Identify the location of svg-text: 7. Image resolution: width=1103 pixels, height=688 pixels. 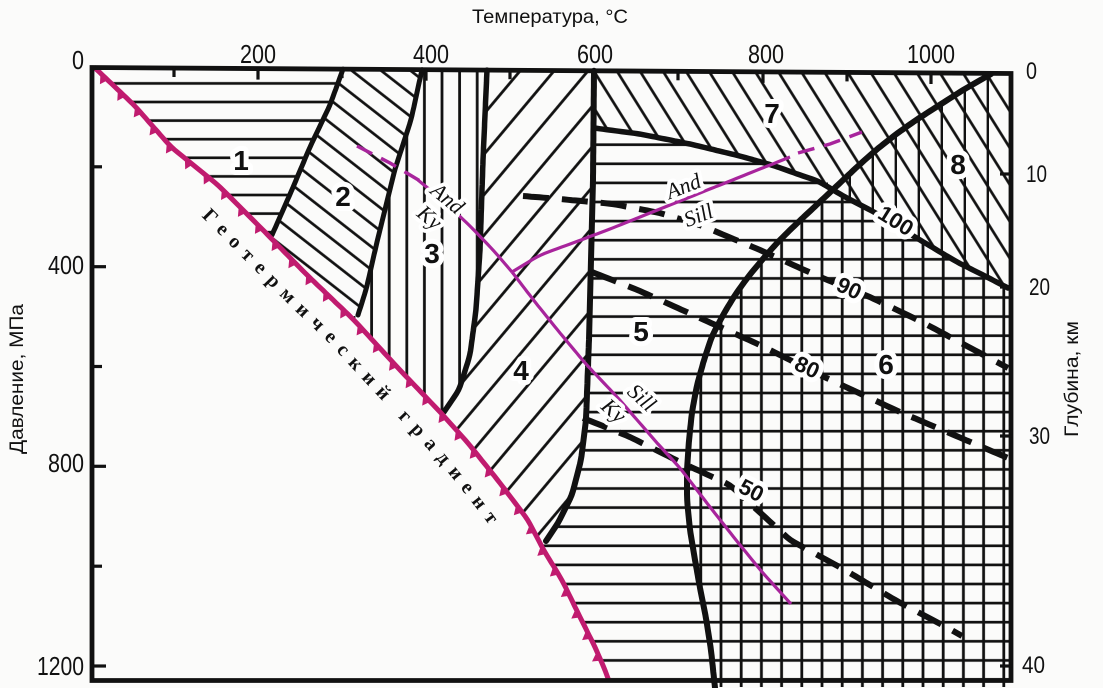
(772, 113).